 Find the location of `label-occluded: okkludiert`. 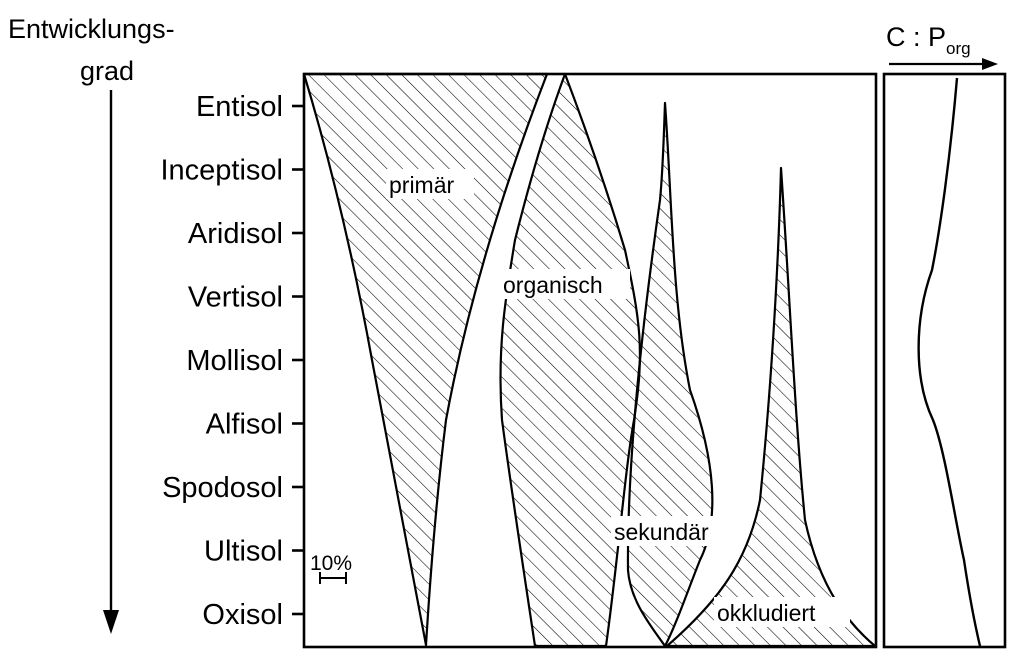

label-occluded: okkludiert is located at coordinates (766, 613).